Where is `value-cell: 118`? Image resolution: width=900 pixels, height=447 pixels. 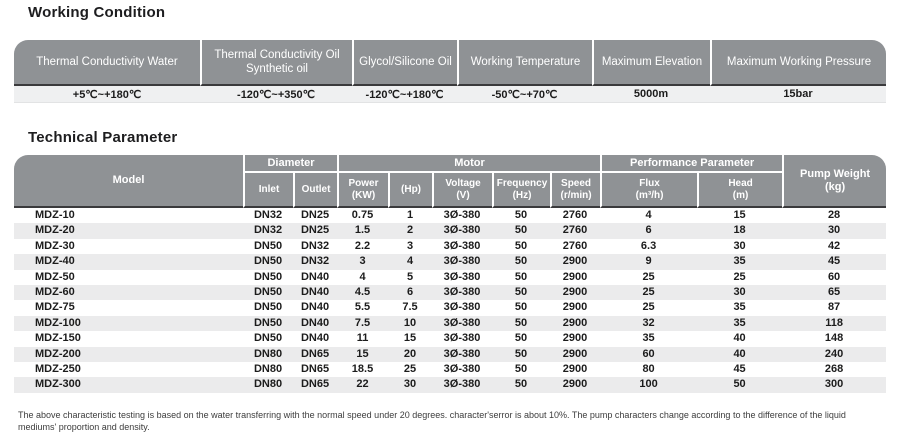
value-cell: 118 is located at coordinates (834, 322).